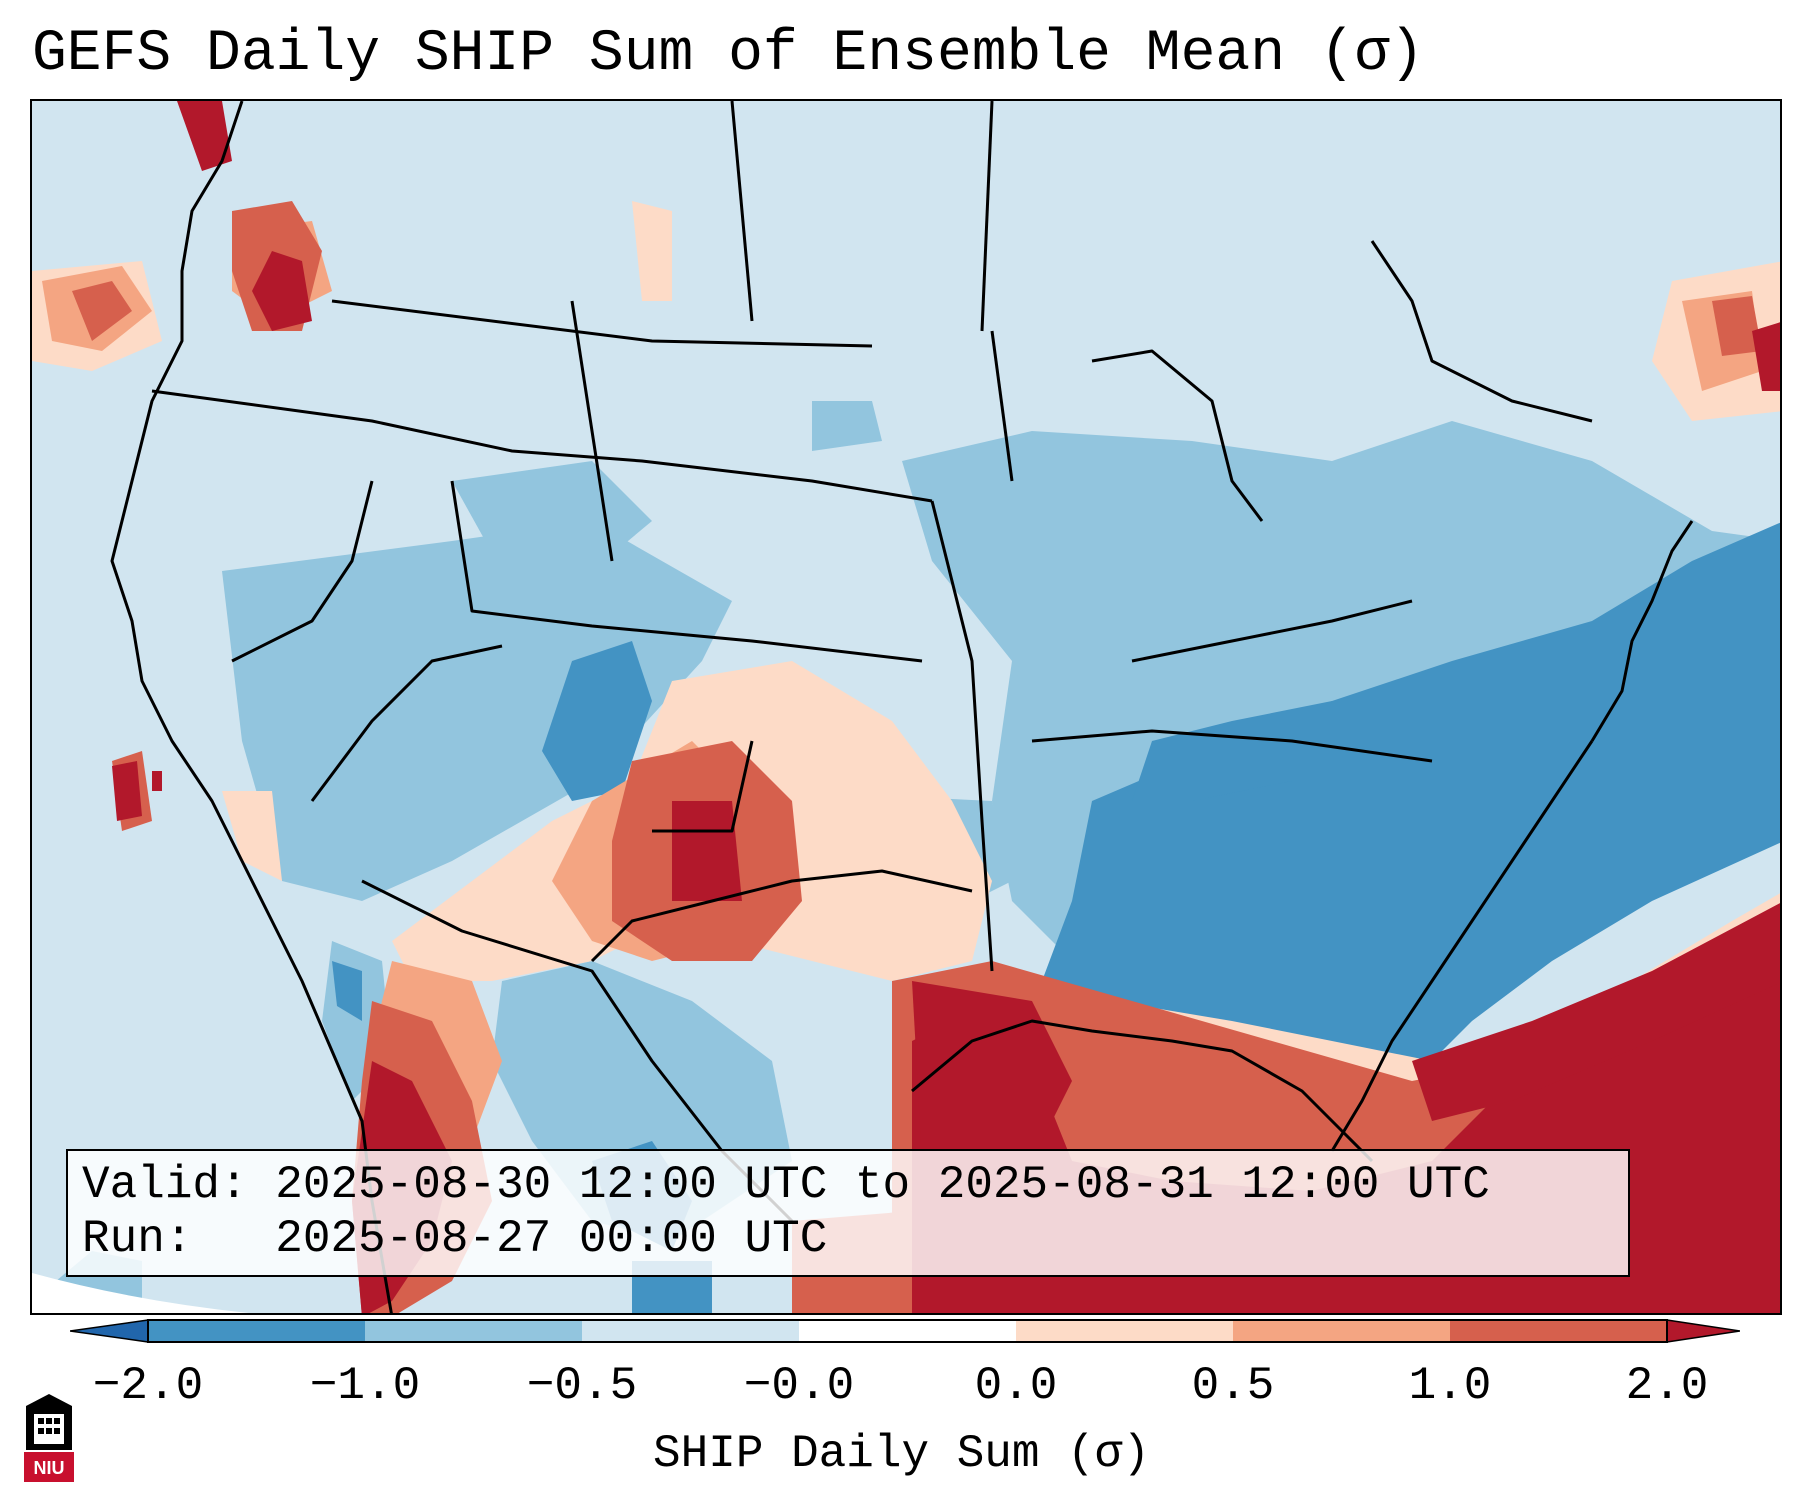  What do you see at coordinates (799, 1386) in the screenshot?
I see `colorbar-tick-label: −0.0` at bounding box center [799, 1386].